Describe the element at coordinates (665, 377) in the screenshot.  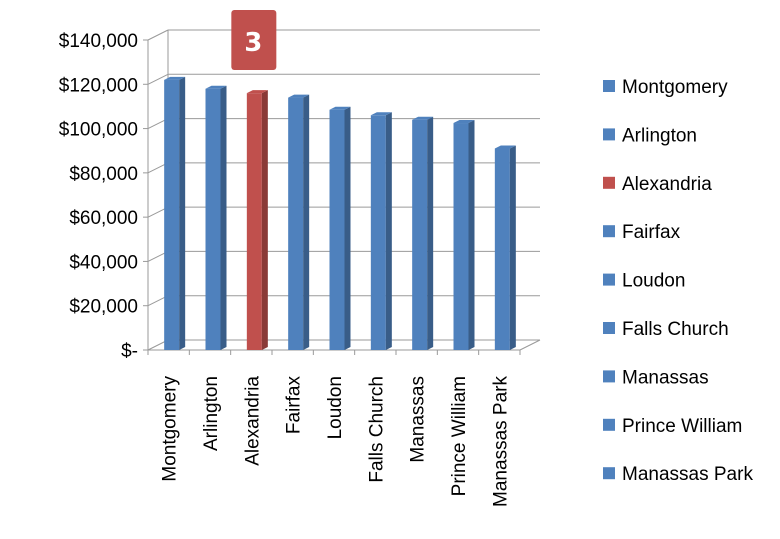
I see `legend-label: Manassas` at that location.